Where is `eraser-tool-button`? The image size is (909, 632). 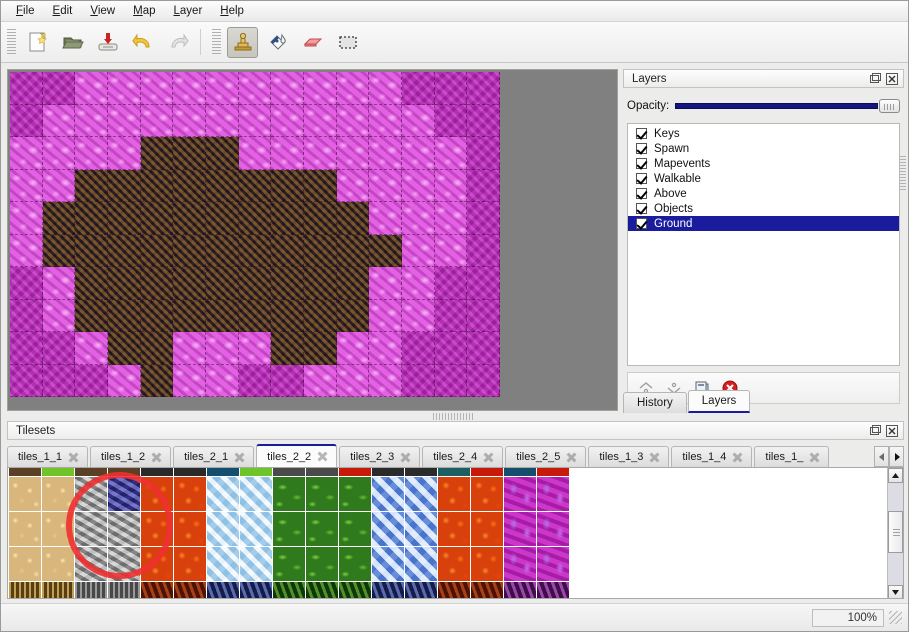
eraser-tool-button is located at coordinates (312, 42).